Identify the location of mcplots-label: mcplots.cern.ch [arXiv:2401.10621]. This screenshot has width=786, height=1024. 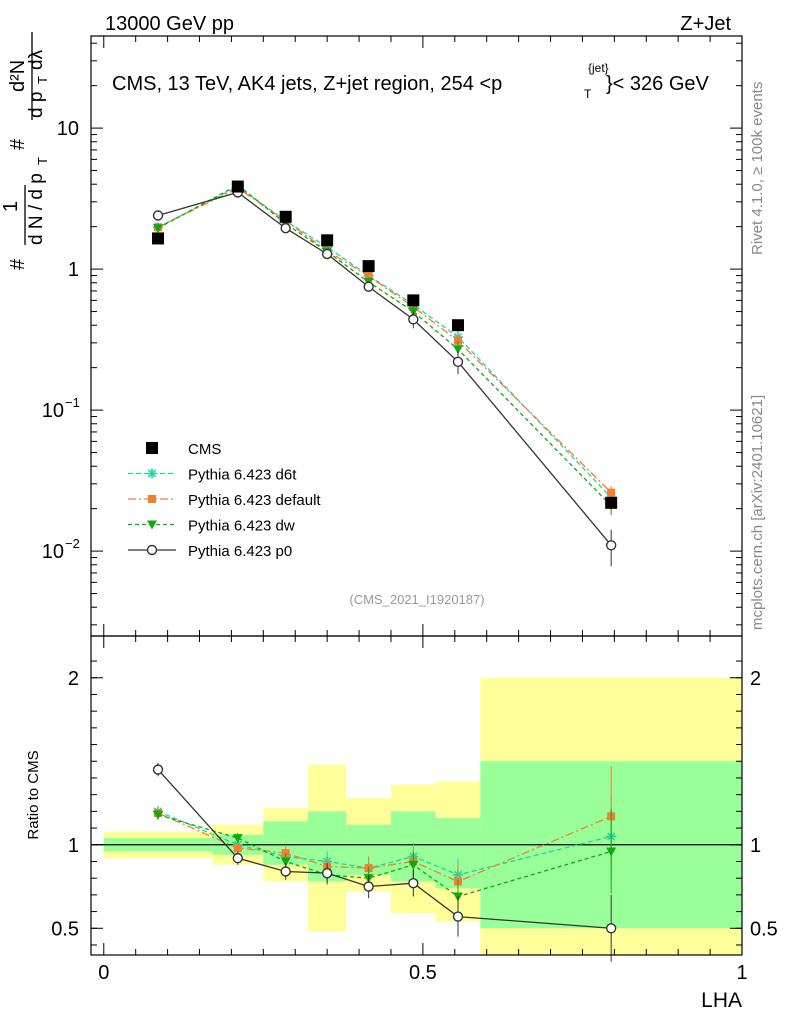
(757, 512).